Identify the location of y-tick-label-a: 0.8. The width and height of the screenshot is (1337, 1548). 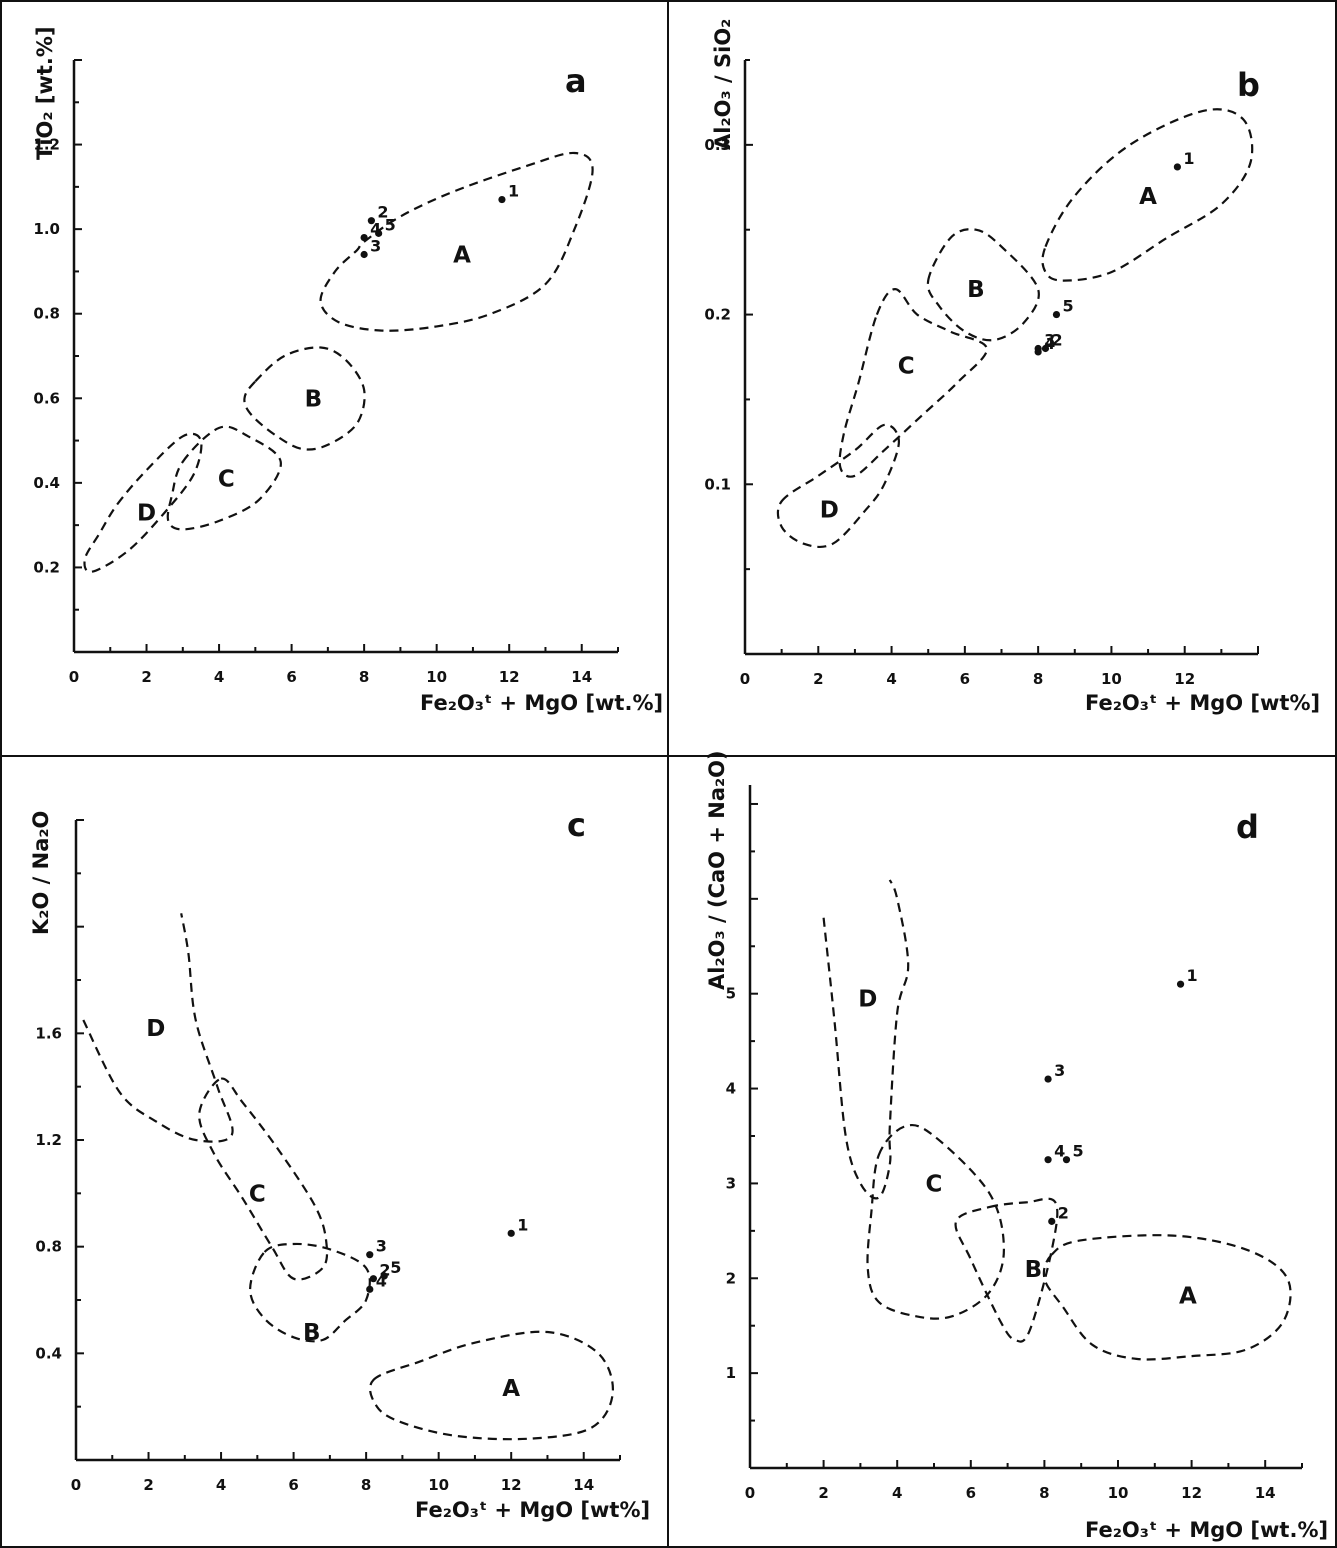
(46, 314).